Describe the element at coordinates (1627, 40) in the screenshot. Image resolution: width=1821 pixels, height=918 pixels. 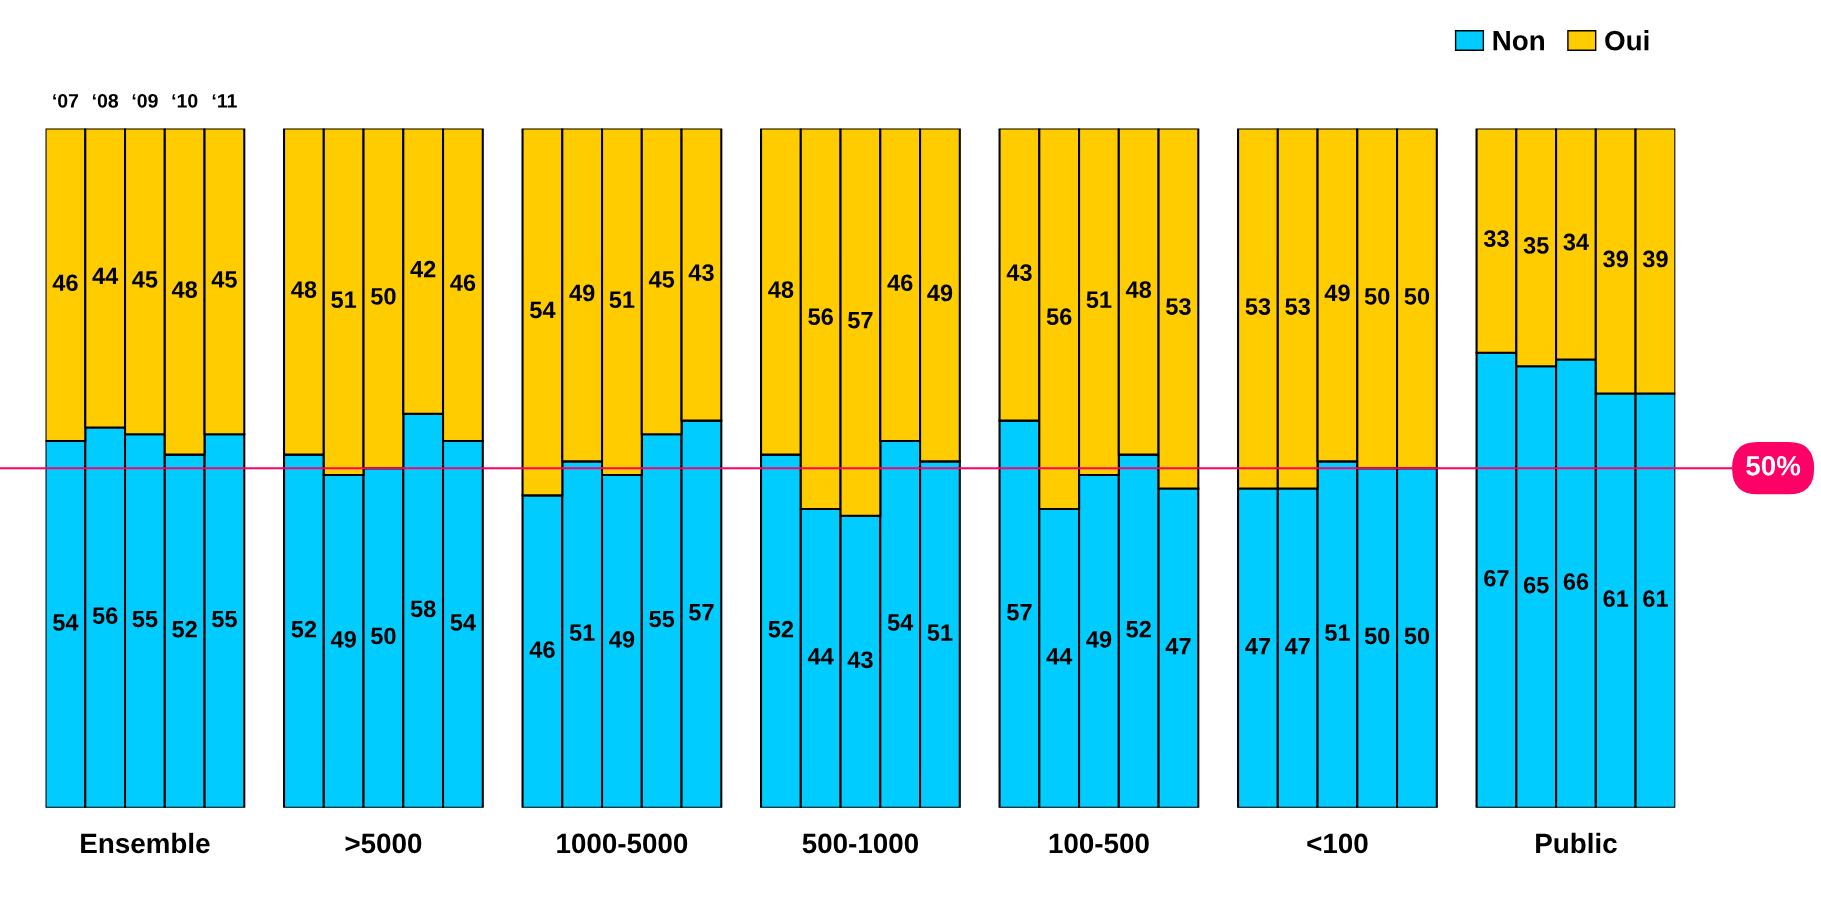
I see `legend-label: Oui` at that location.